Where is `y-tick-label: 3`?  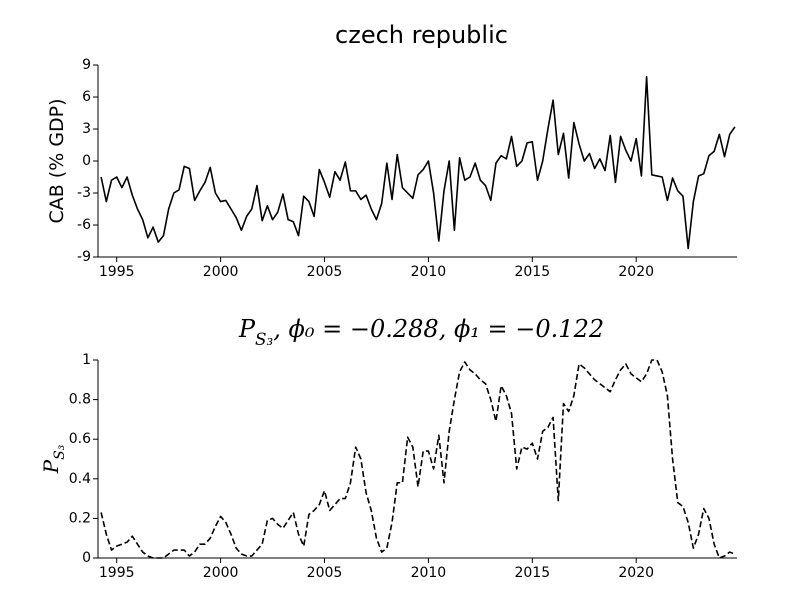
y-tick-label: 3 is located at coordinates (86, 129).